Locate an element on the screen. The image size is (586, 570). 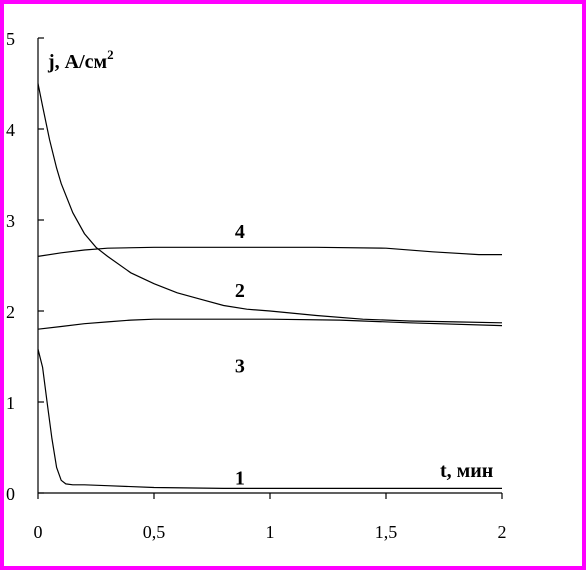
y-tick-label: 0 is located at coordinates (10, 494).